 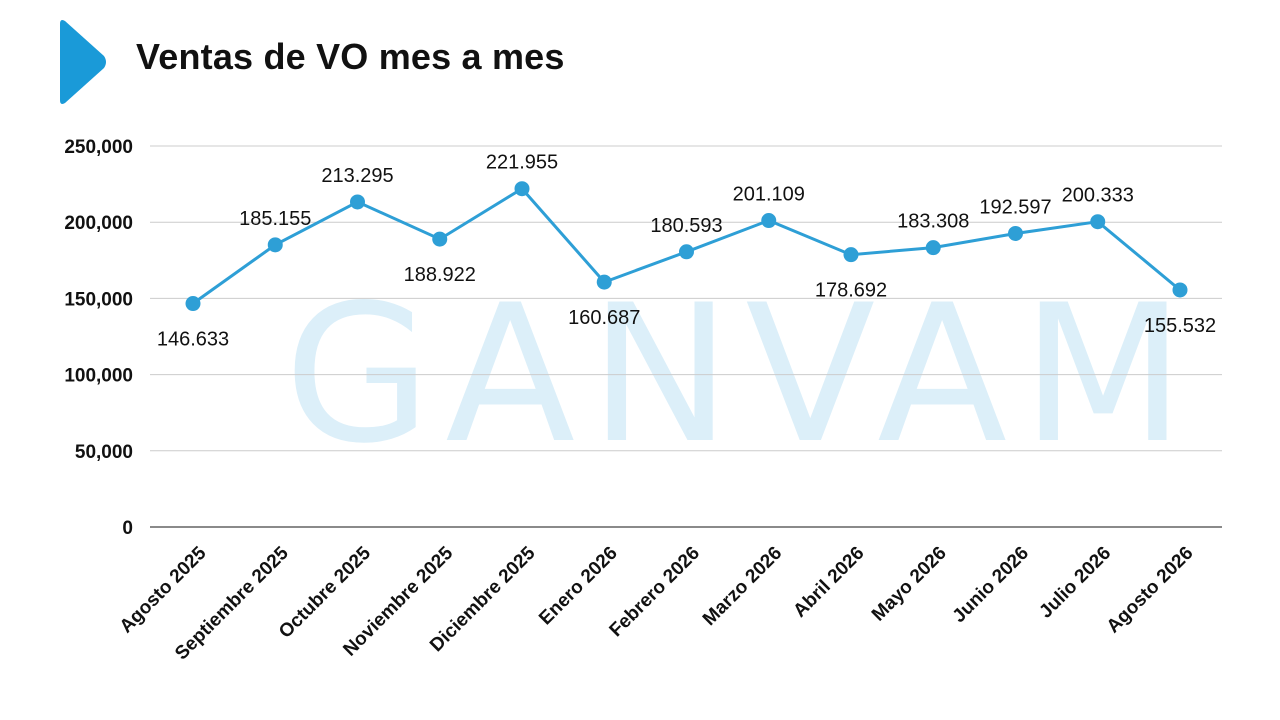 What do you see at coordinates (193, 340) in the screenshot?
I see `data-label: 146.633` at bounding box center [193, 340].